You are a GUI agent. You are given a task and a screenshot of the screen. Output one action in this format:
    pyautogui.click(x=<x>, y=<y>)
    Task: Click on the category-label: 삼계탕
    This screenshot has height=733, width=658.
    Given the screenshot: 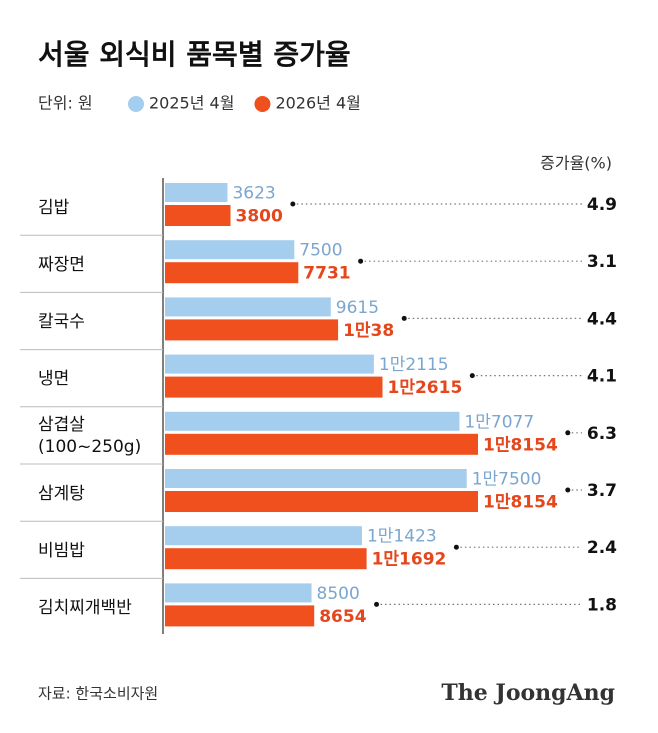 What is the action you would take?
    pyautogui.click(x=61, y=493)
    